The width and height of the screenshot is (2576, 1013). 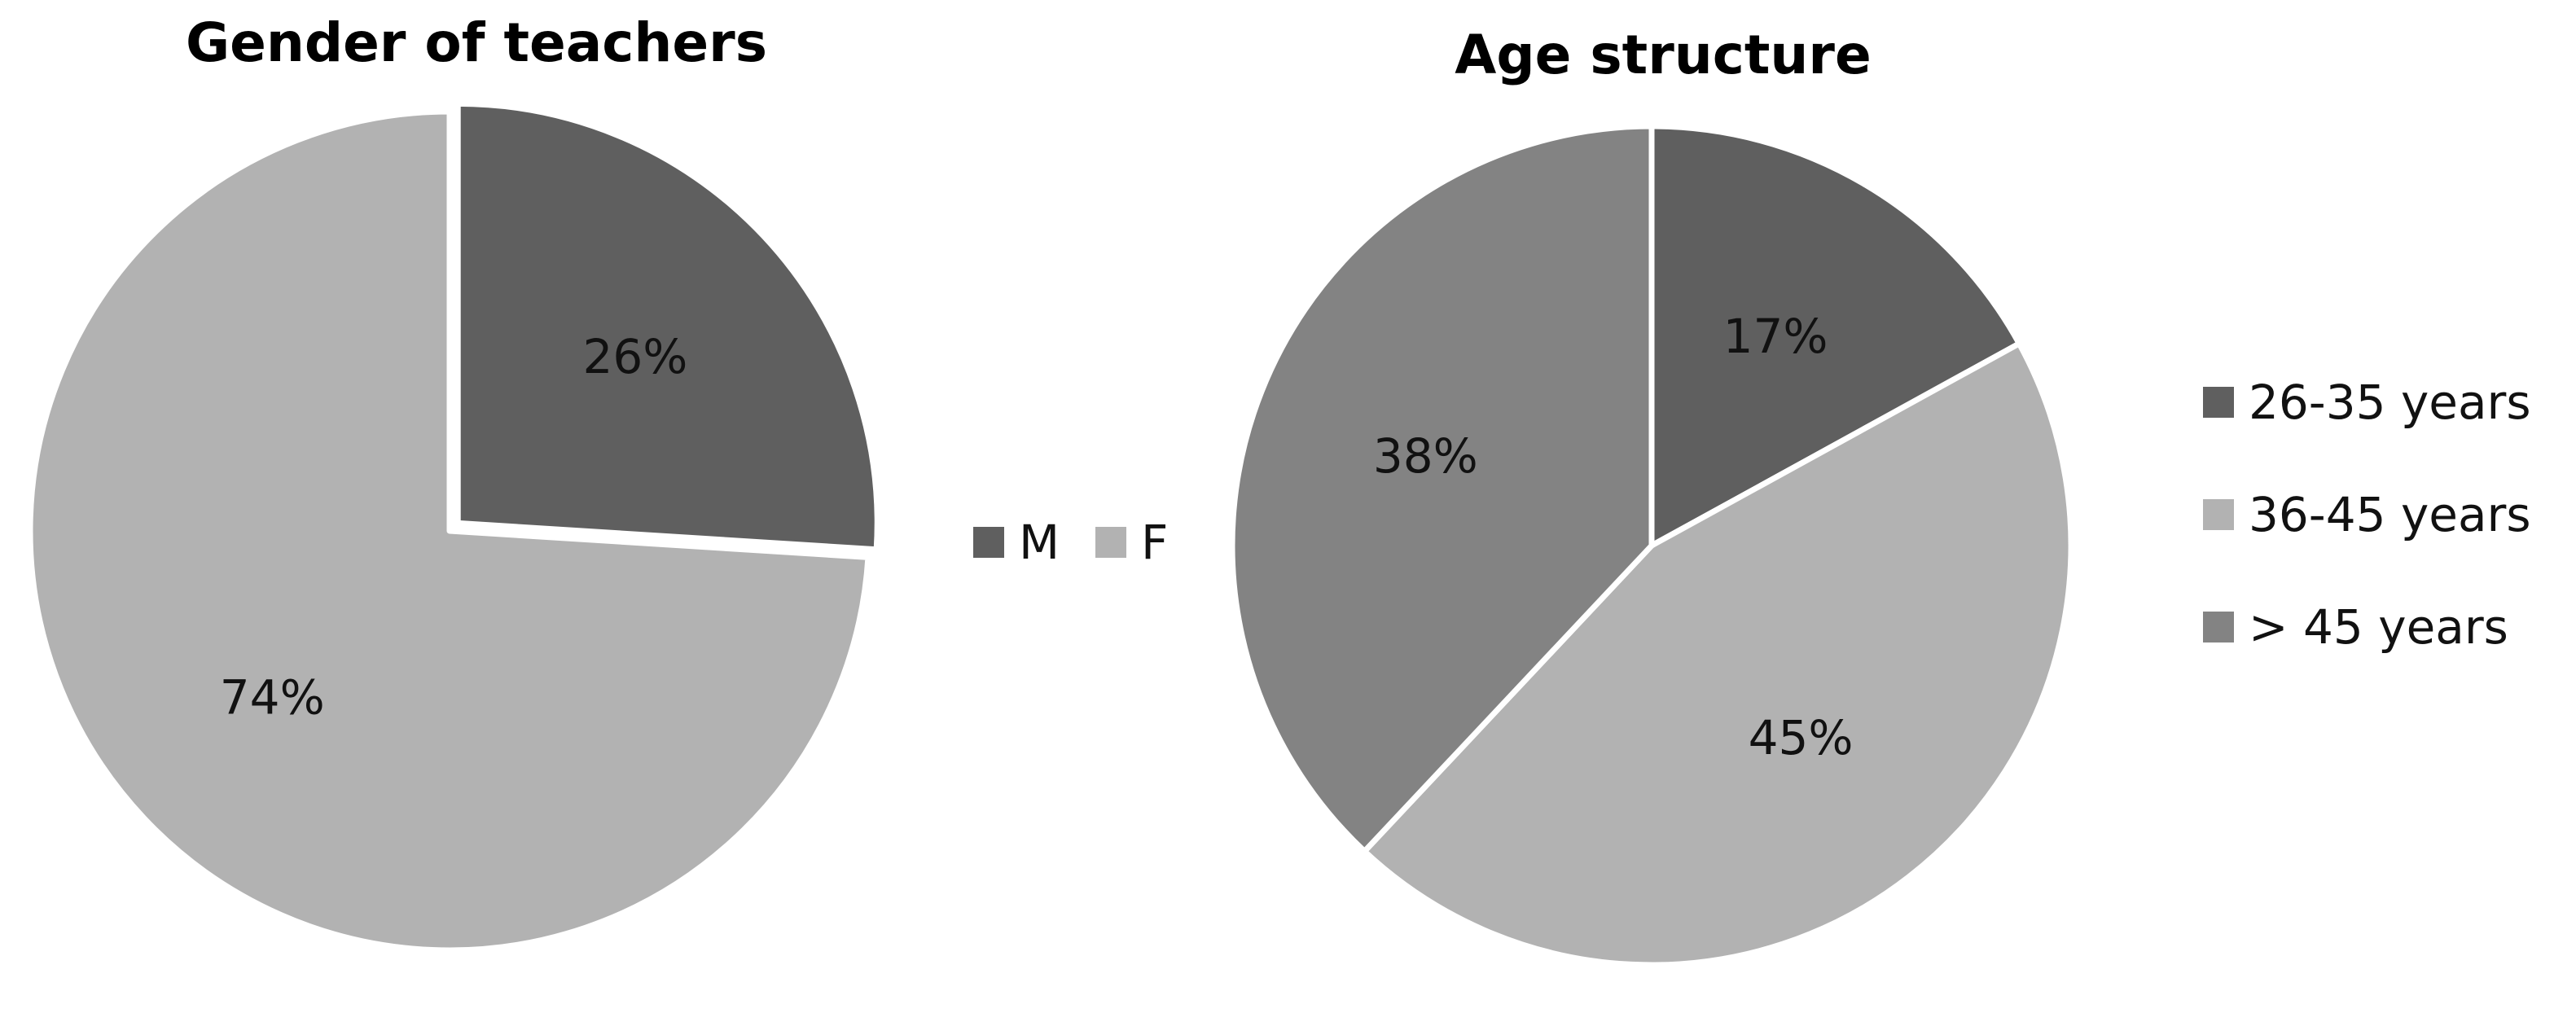 I want to click on age-legend-swatch-over-45-years, so click(x=2218, y=627).